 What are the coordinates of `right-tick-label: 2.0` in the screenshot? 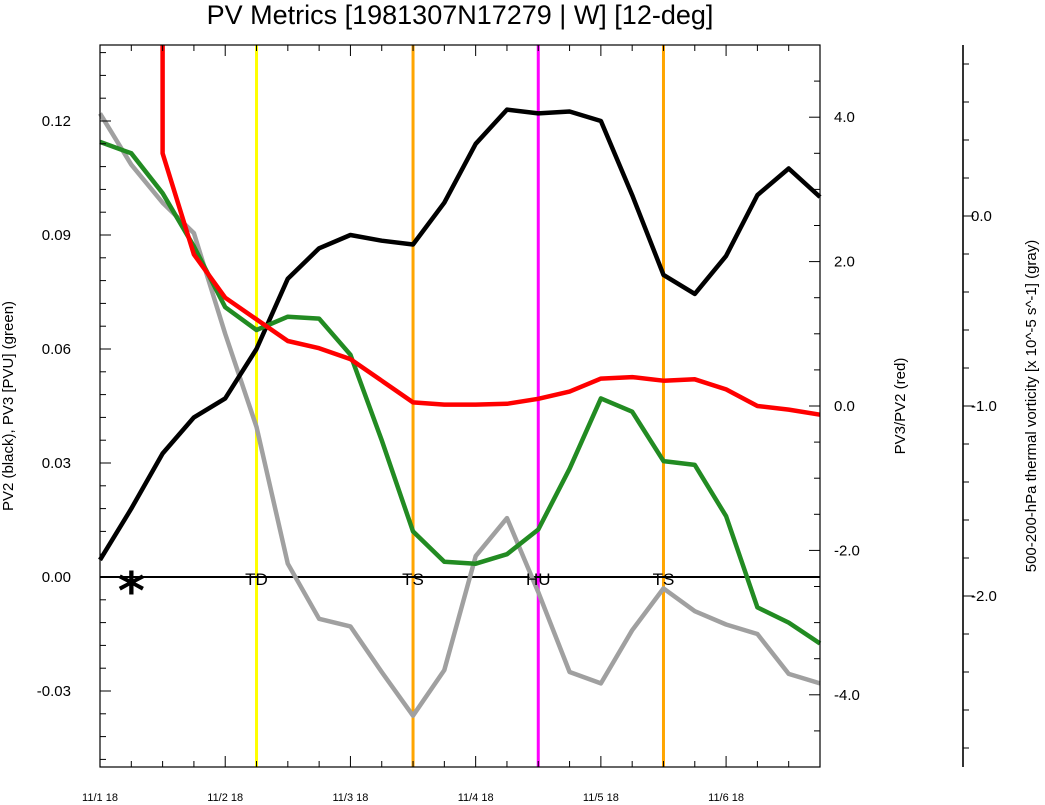 It's located at (844, 262).